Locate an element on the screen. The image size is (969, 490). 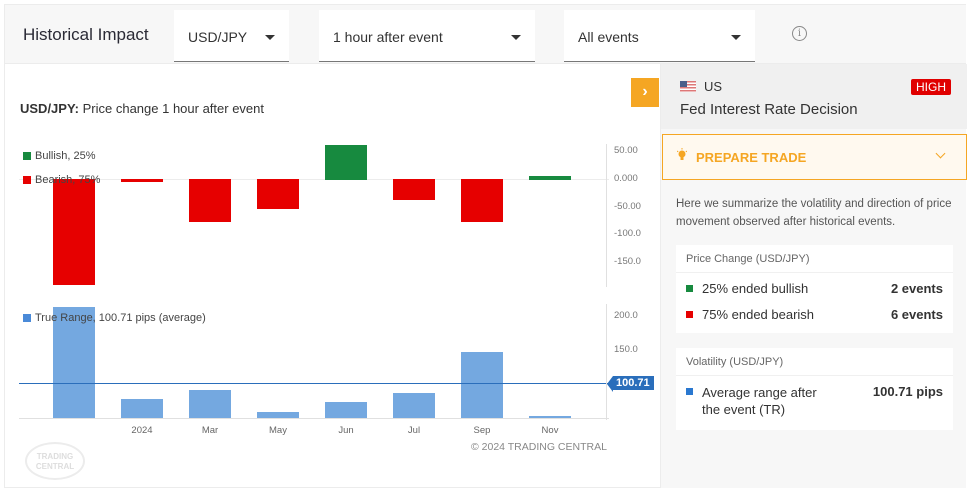
collapse-panel-button: › is located at coordinates (645, 92).